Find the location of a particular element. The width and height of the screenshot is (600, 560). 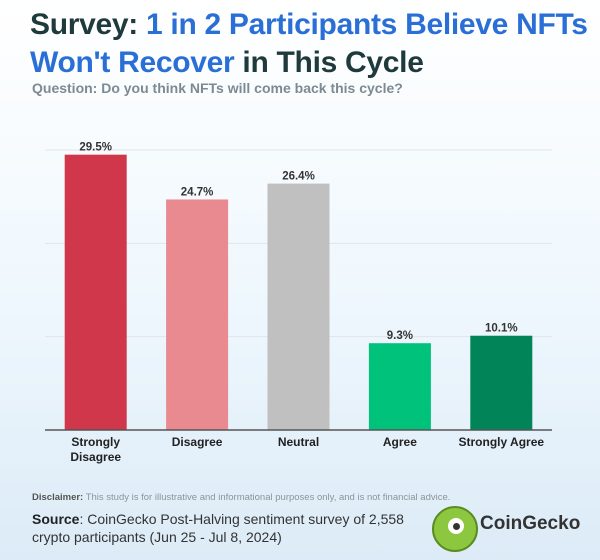

tick-label-strongly-agree: Strongly Agree is located at coordinates (502, 442).